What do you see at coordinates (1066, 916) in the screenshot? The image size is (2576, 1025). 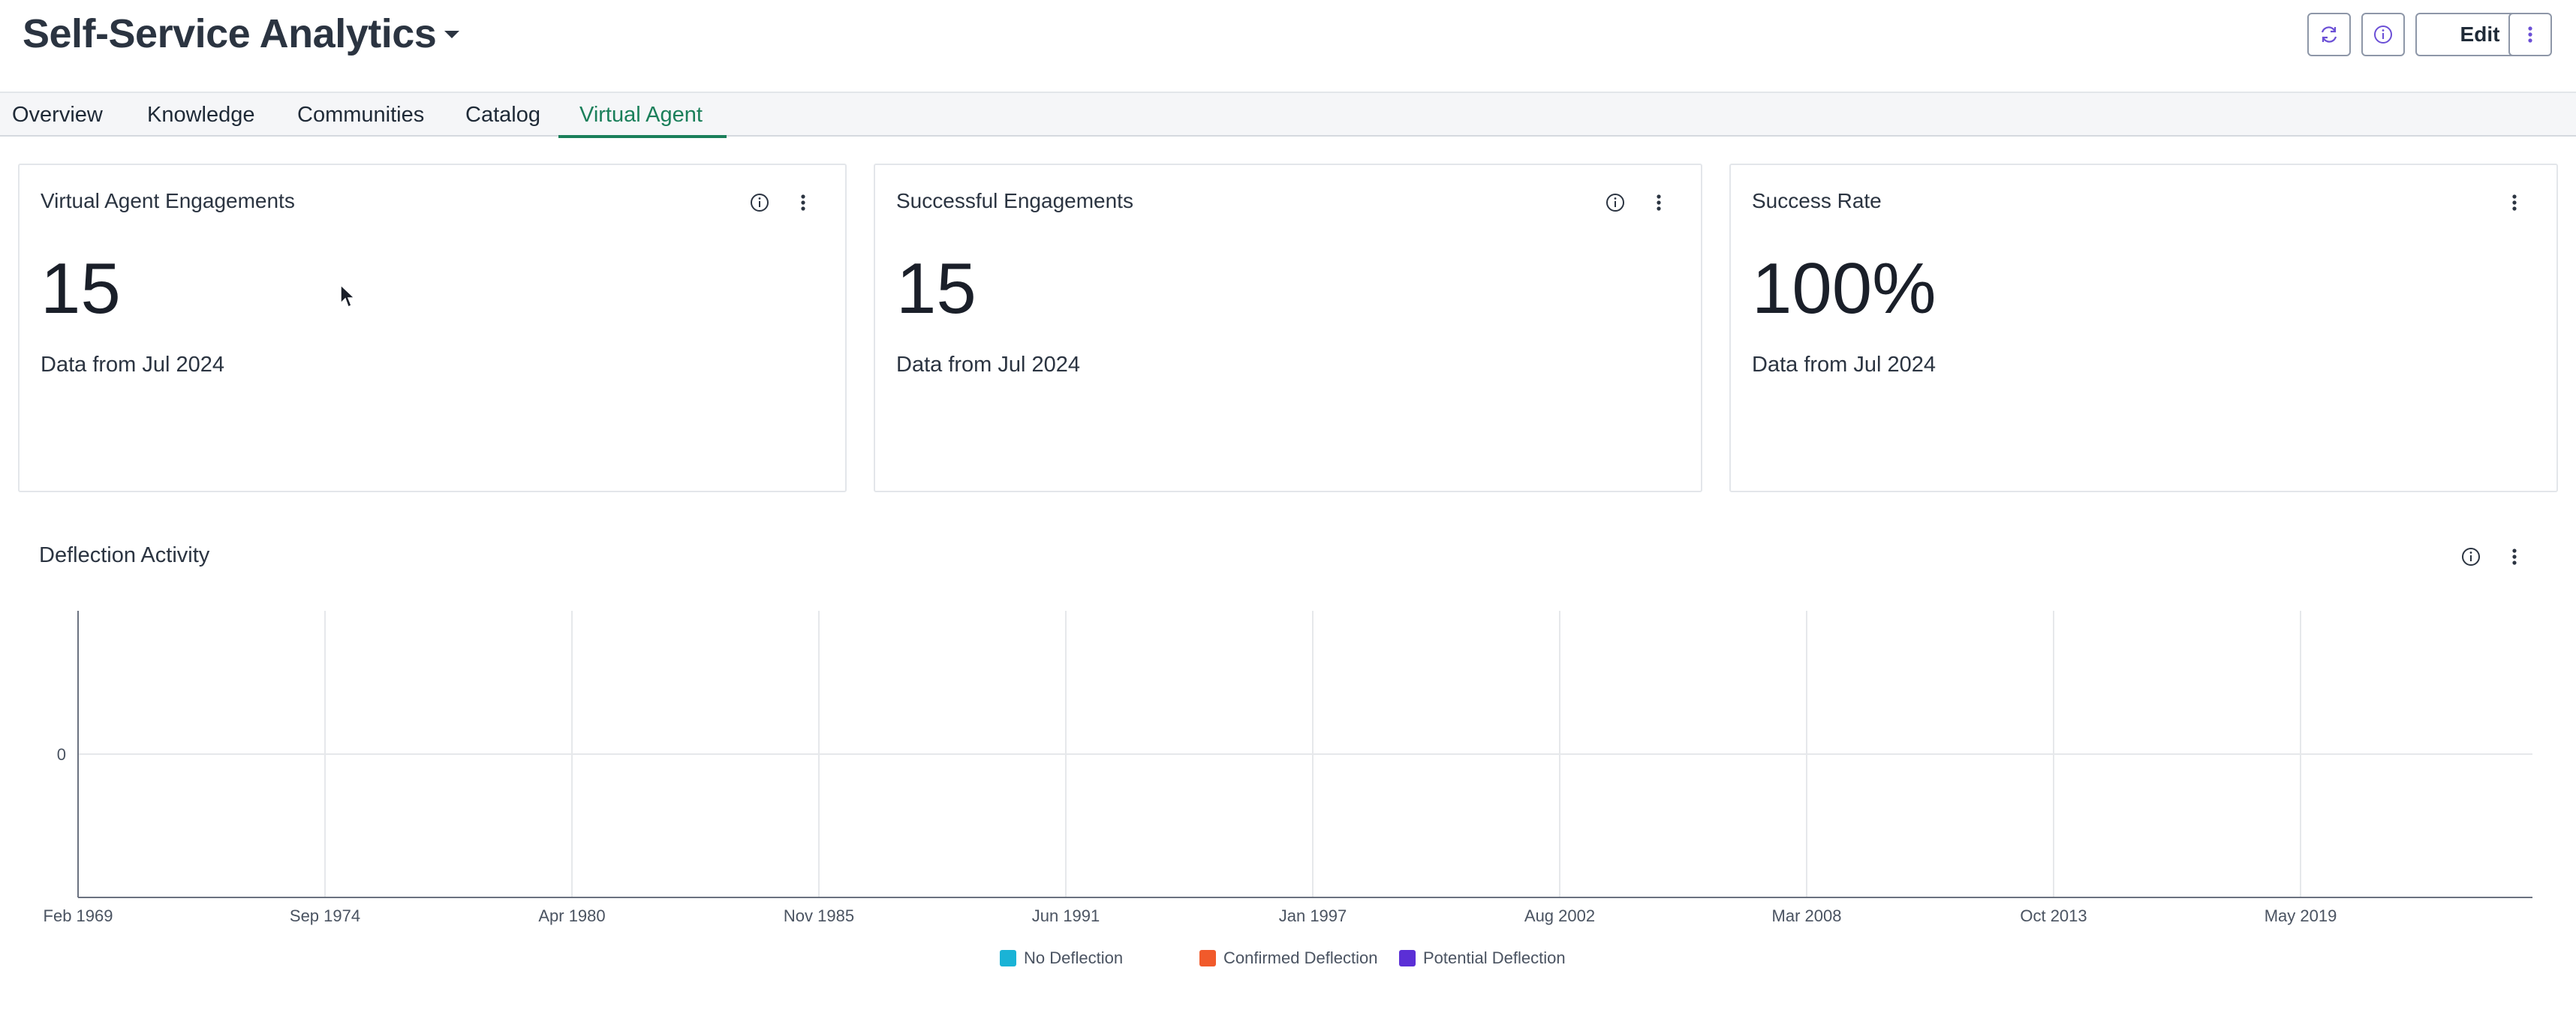 I see `x-tick-label: Jun 1991` at bounding box center [1066, 916].